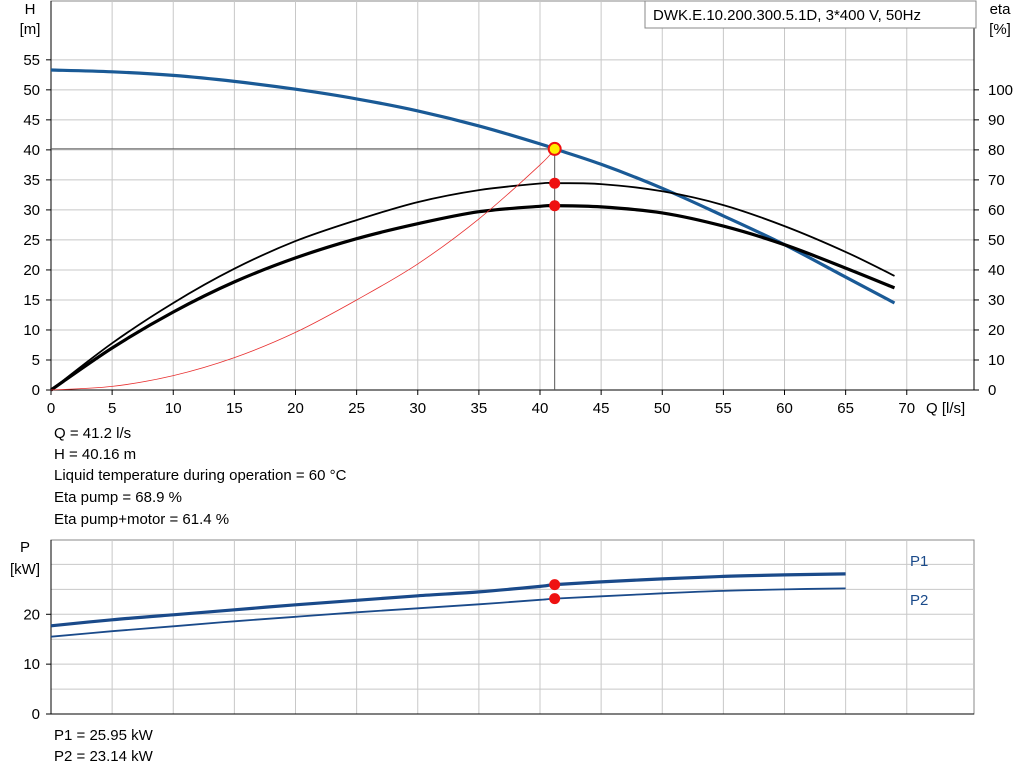  Describe the element at coordinates (996, 360) in the screenshot. I see `y2-tick-label: 10` at that location.